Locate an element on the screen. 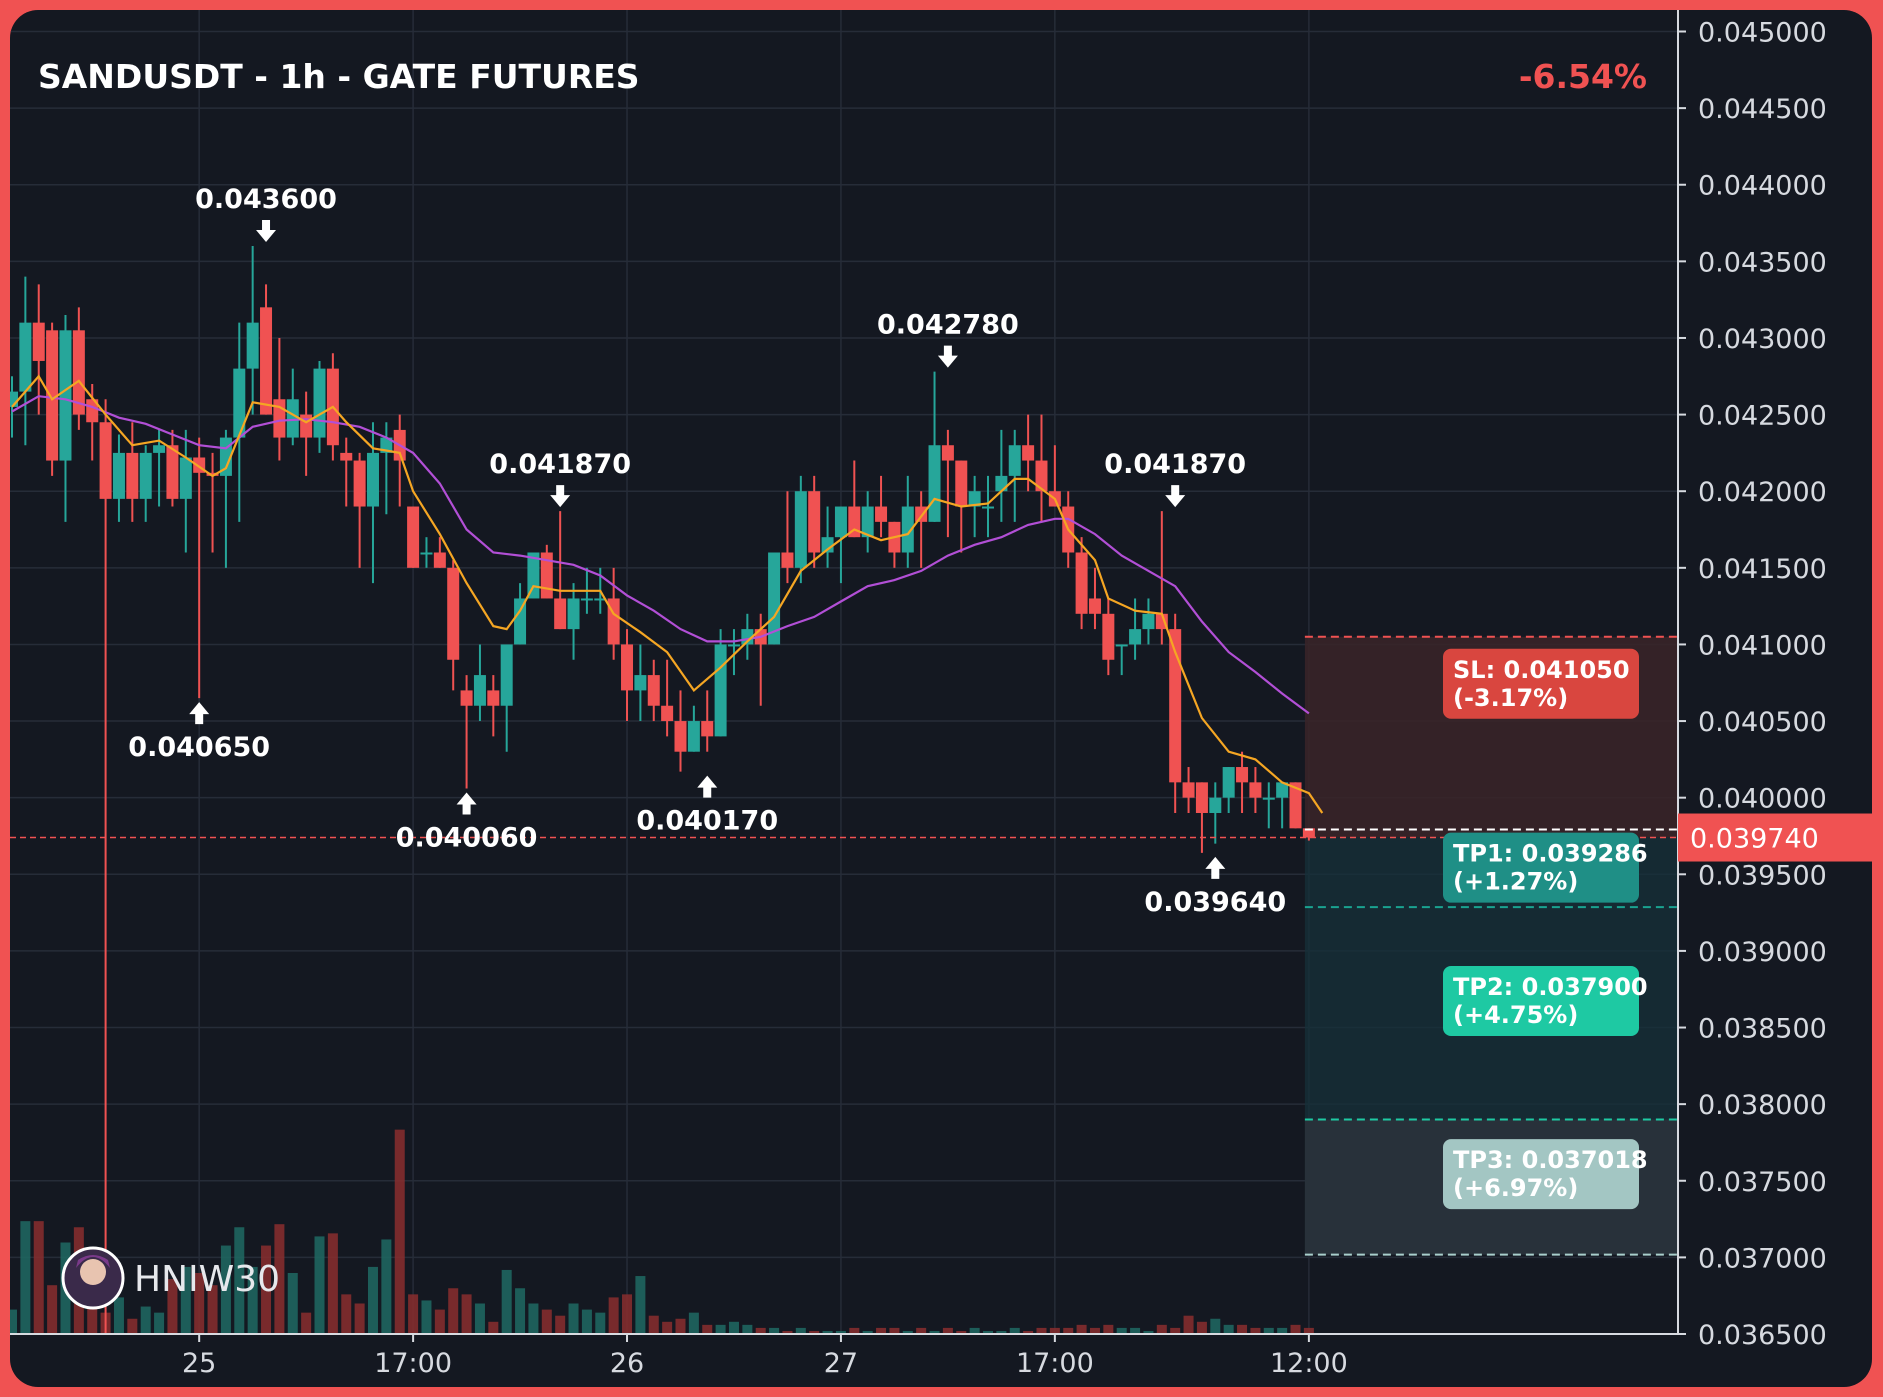 The height and width of the screenshot is (1397, 1883). pivot-marker-low: 0.039640 is located at coordinates (1215, 887).